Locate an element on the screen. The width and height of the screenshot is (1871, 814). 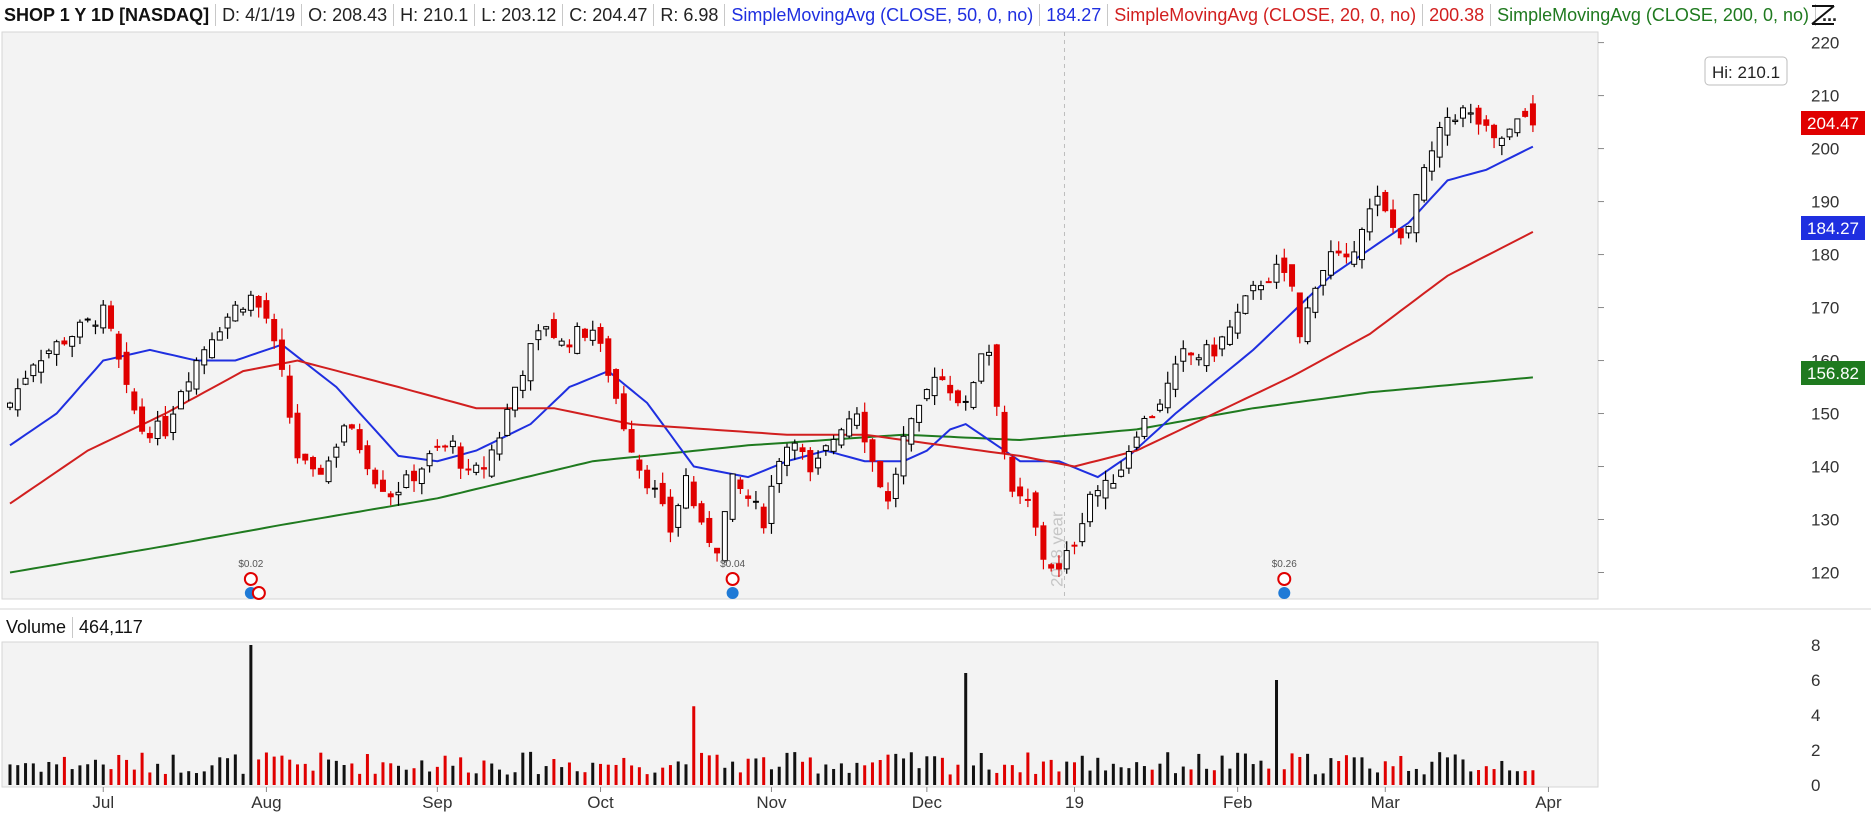
price-tick-label: 130 is located at coordinates (1825, 520).